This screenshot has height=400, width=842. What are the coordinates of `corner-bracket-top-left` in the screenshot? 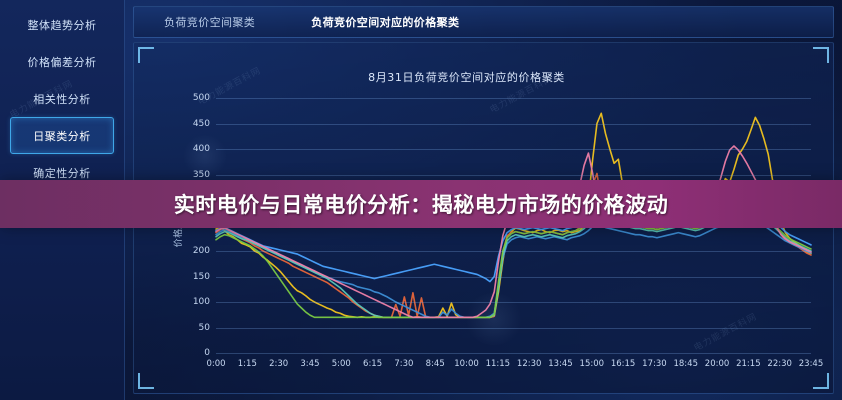 It's located at (146, 55).